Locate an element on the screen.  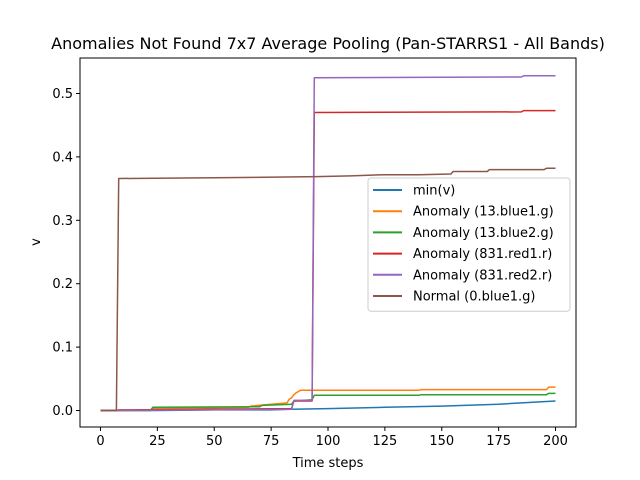
y-tick-label: 0.4 is located at coordinates (62, 157).